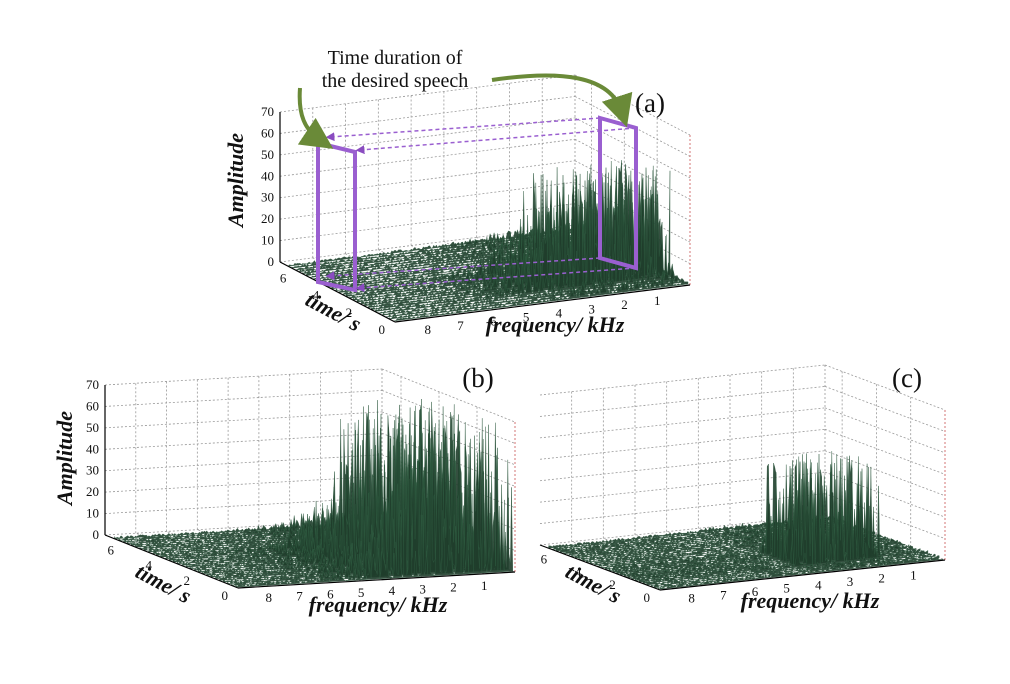  Describe the element at coordinates (907, 378) in the screenshot. I see `panel-label: (c)` at that location.